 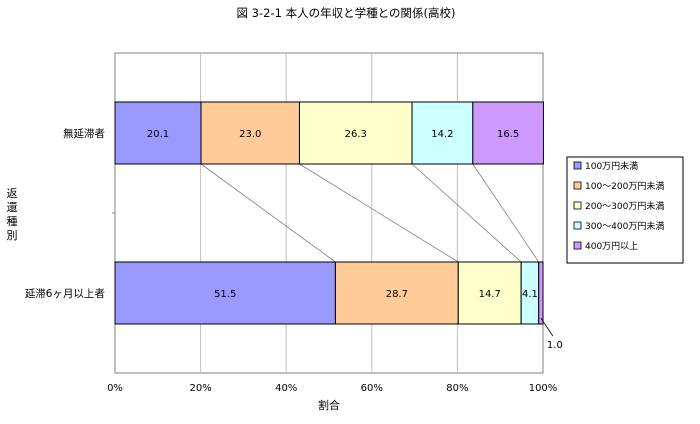 What do you see at coordinates (286, 388) in the screenshot?
I see `x-tick-label: 40%` at bounding box center [286, 388].